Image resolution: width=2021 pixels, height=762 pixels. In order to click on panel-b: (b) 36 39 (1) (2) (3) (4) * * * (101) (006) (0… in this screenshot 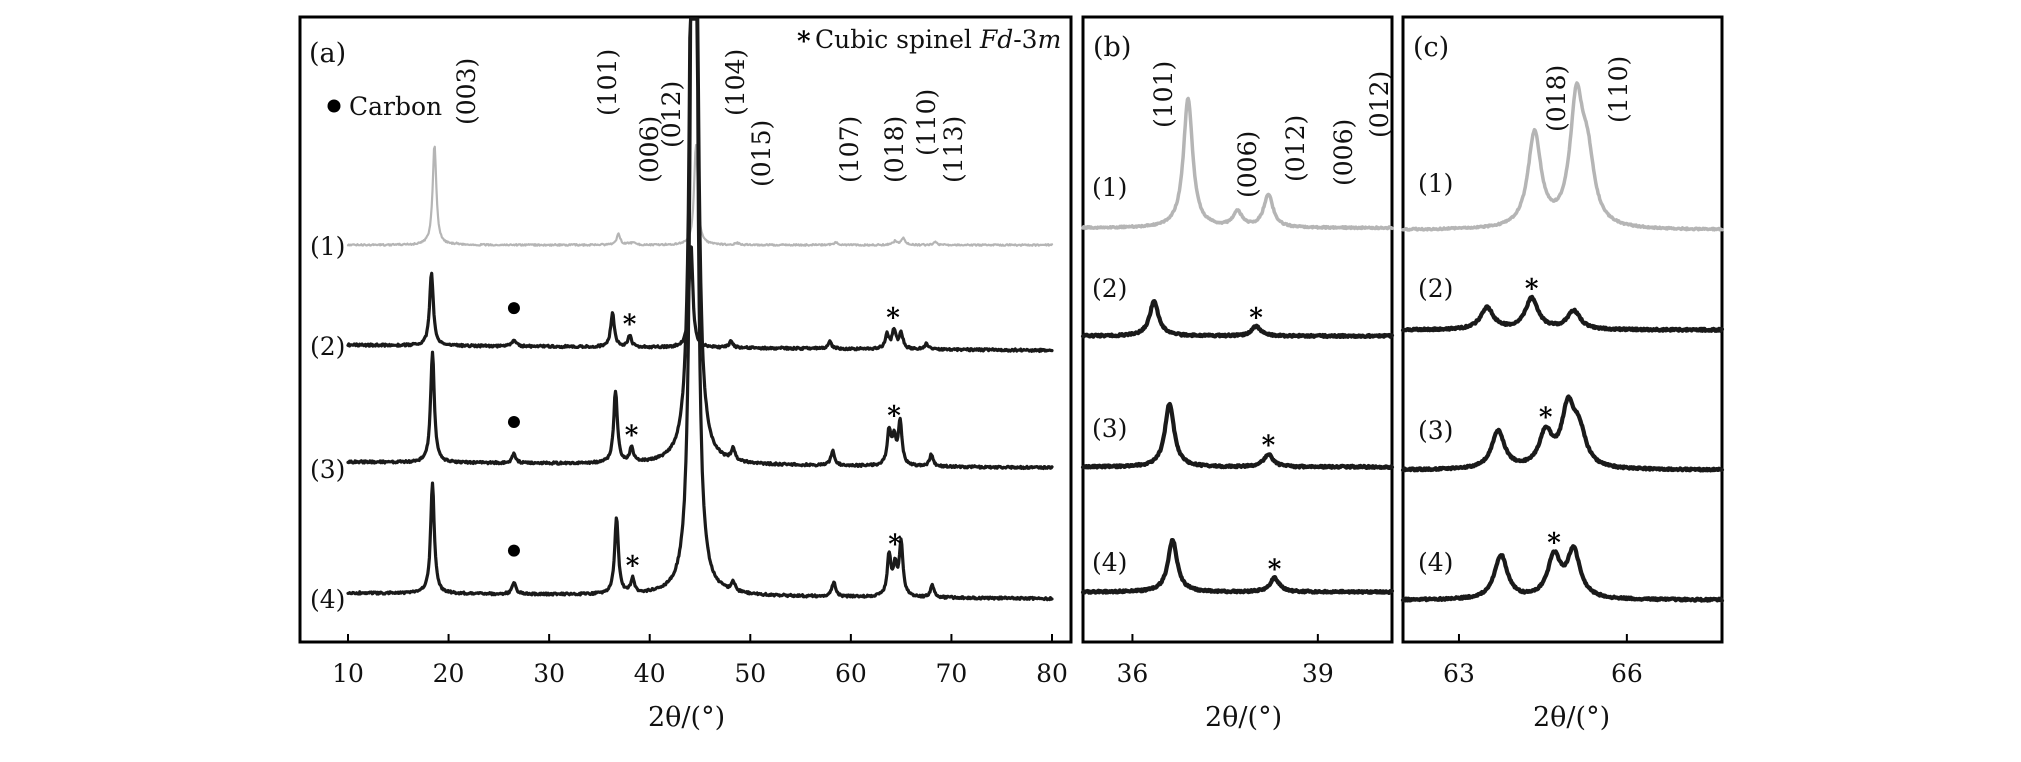, I will do `click(1237, 374)`.